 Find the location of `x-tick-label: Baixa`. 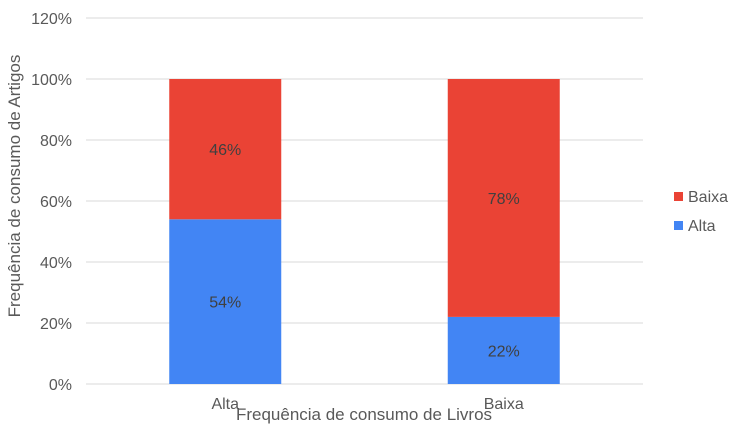

x-tick-label: Baixa is located at coordinates (504, 404).